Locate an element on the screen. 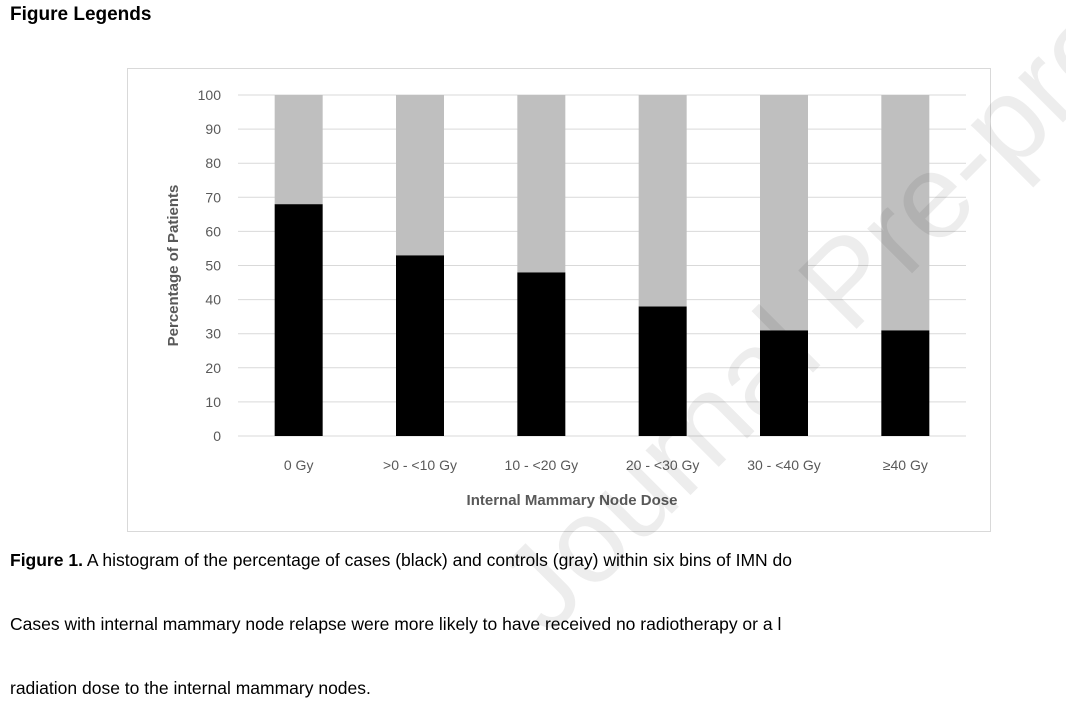  page-heading: Figure Legends is located at coordinates (81, 14).